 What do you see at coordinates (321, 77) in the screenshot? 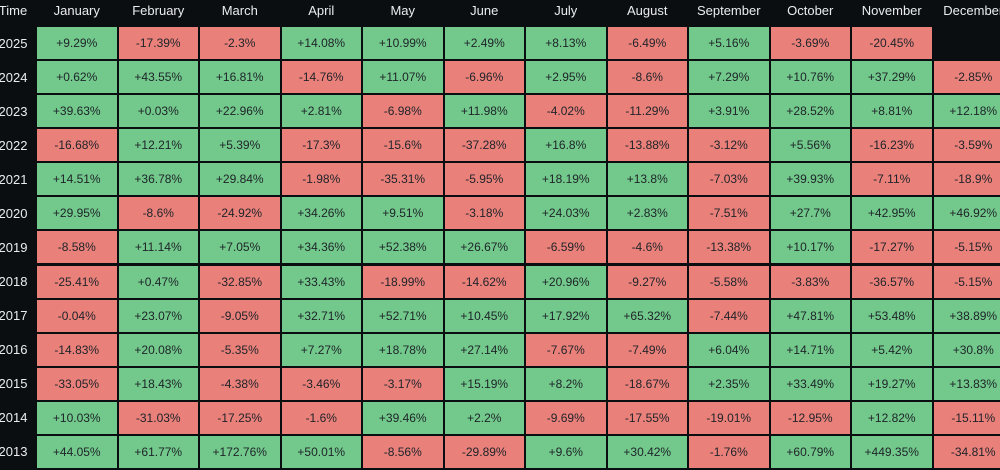
I see `return-cell: -14.76%` at bounding box center [321, 77].